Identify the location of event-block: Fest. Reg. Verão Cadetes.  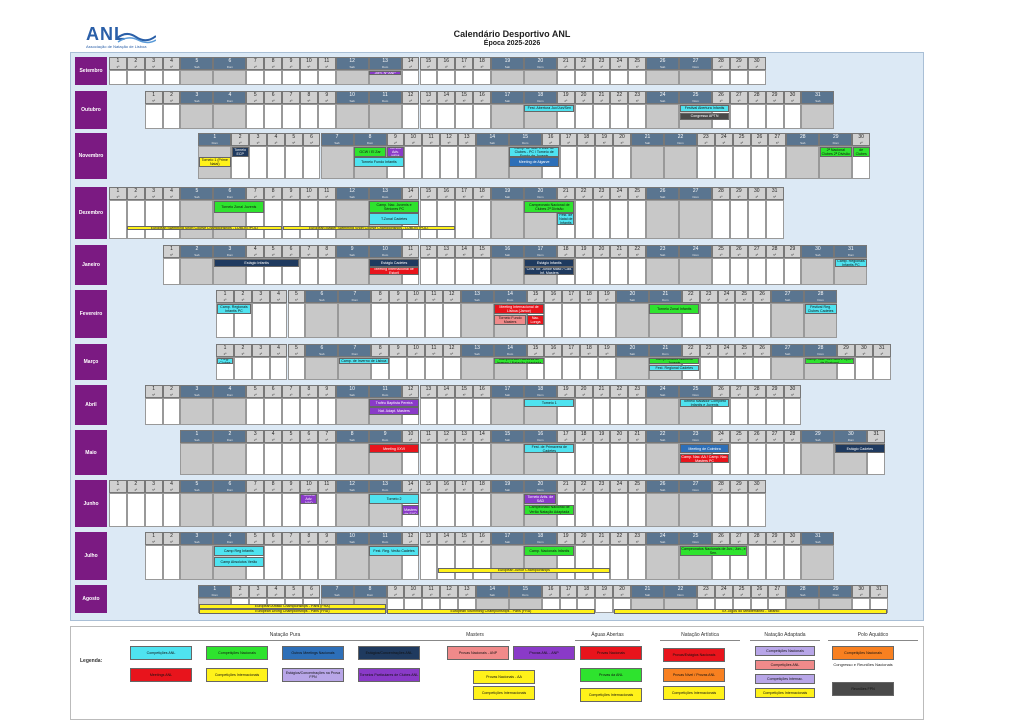
(394, 551).